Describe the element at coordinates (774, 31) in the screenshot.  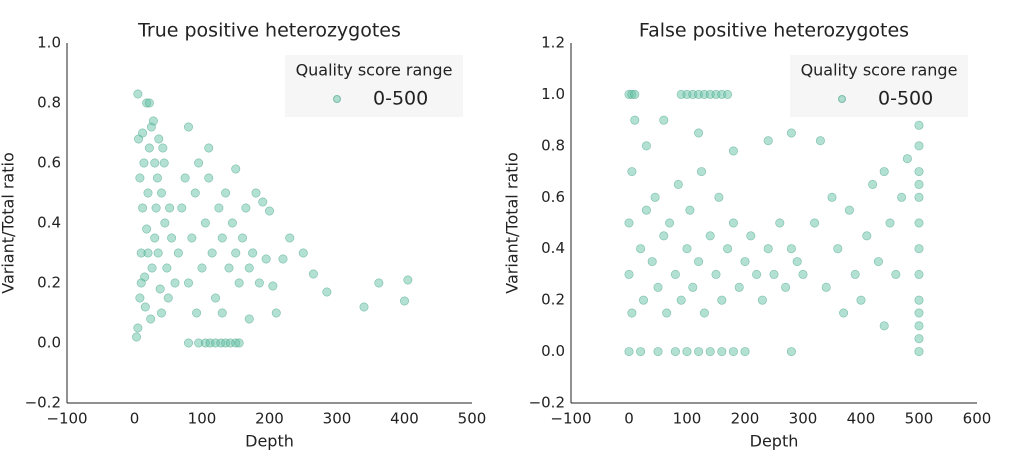
I see `chart-title: False positive heterozygotes` at that location.